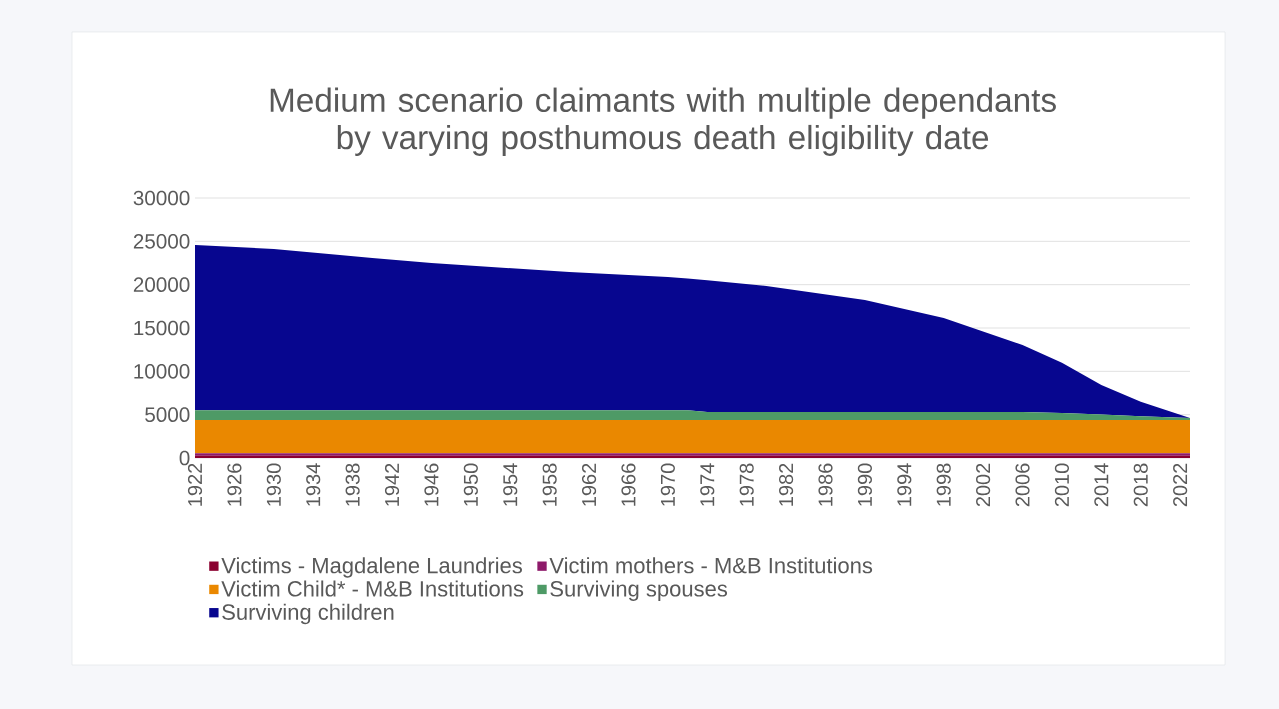 Image resolution: width=1279 pixels, height=709 pixels. What do you see at coordinates (431, 484) in the screenshot?
I see `x-tick-label: 1946` at bounding box center [431, 484].